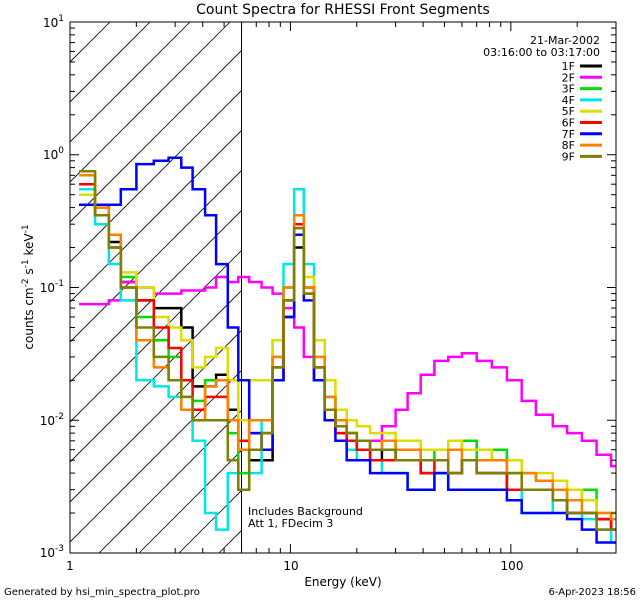  What do you see at coordinates (568, 111) in the screenshot?
I see `legend-label-5f: 5F` at bounding box center [568, 111].